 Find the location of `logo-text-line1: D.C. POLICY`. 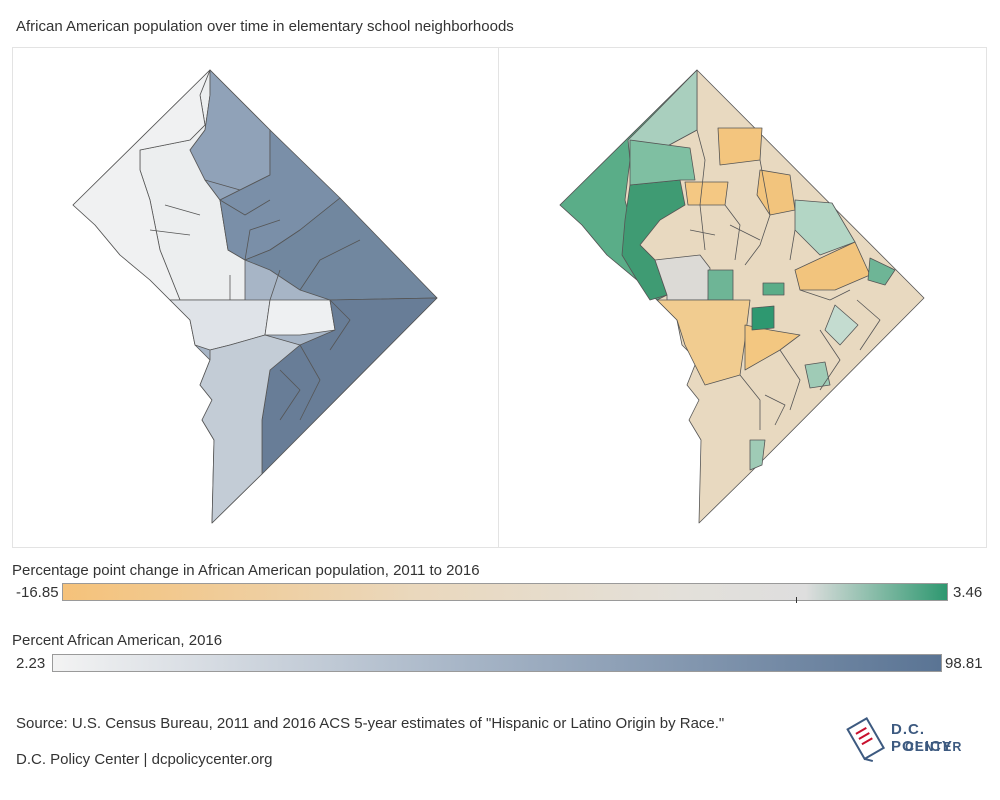

logo-text-line1: D.C. POLICY is located at coordinates (922, 738).